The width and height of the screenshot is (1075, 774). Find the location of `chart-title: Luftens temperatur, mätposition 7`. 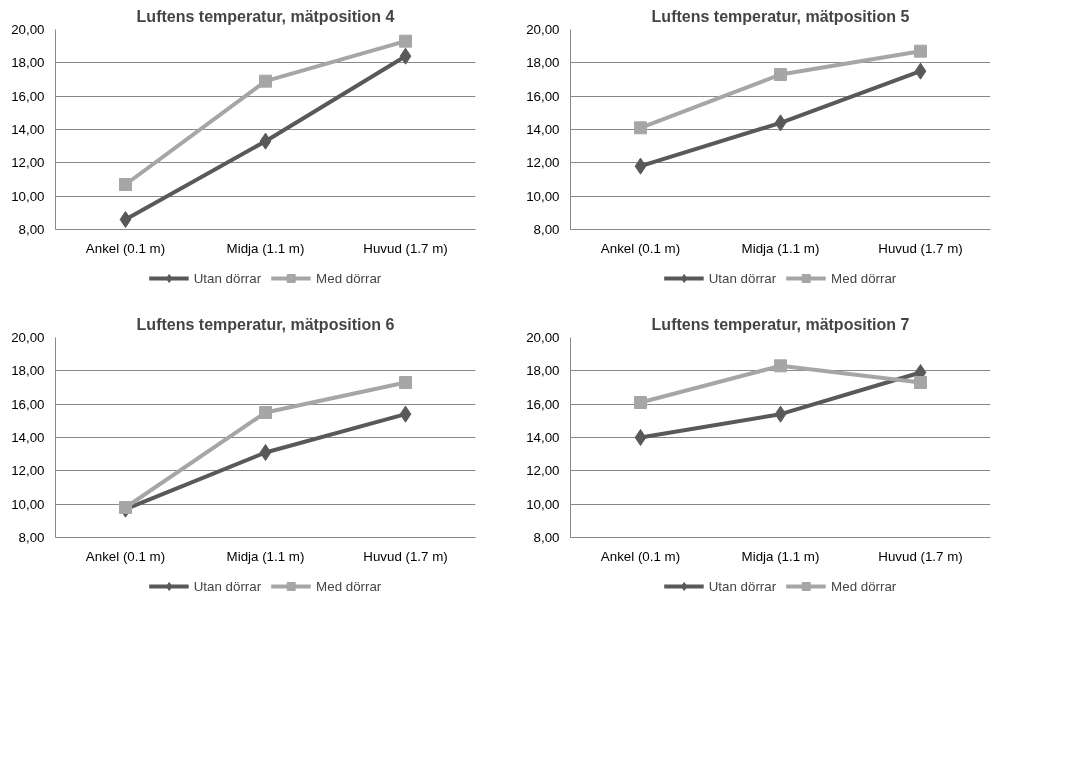

chart-title: Luftens temperatur, mätposition 7 is located at coordinates (780, 324).